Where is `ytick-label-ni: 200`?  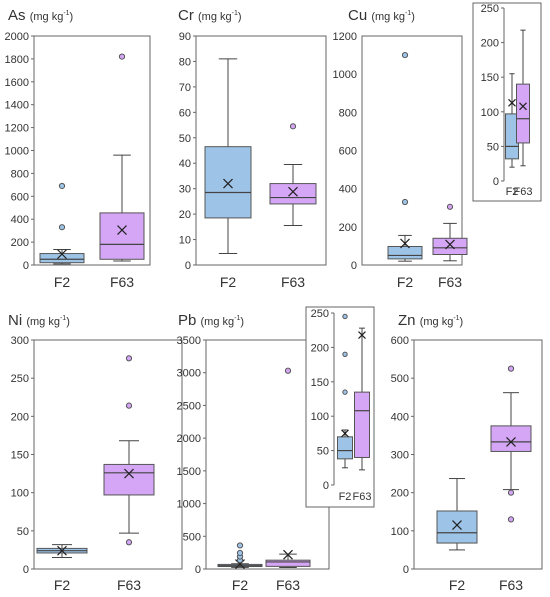 ytick-label-ni: 200 is located at coordinates (20, 417).